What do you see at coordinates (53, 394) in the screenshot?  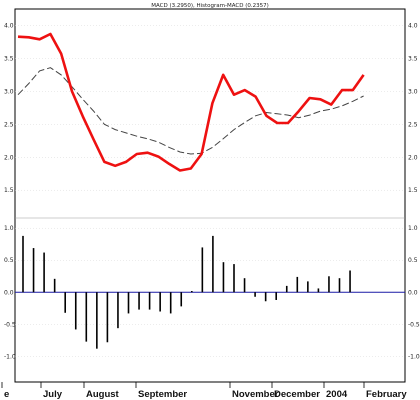 I see `x-tick-label: July` at bounding box center [53, 394].